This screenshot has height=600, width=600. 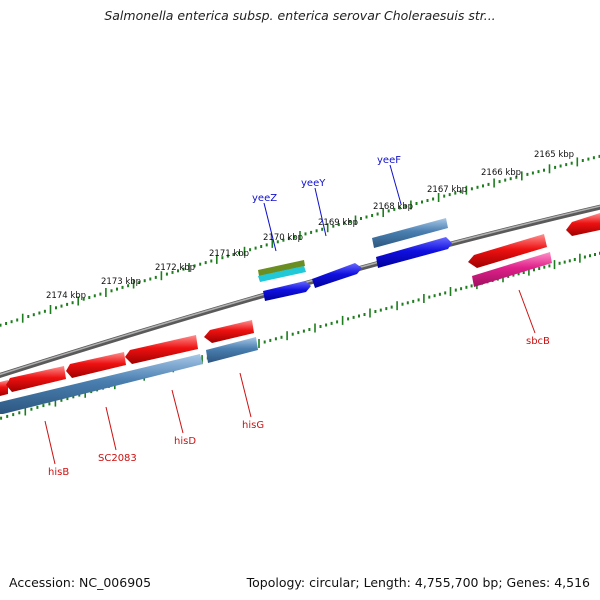 What do you see at coordinates (229, 331) in the screenshot?
I see `gene-hisG-arrow` at bounding box center [229, 331].